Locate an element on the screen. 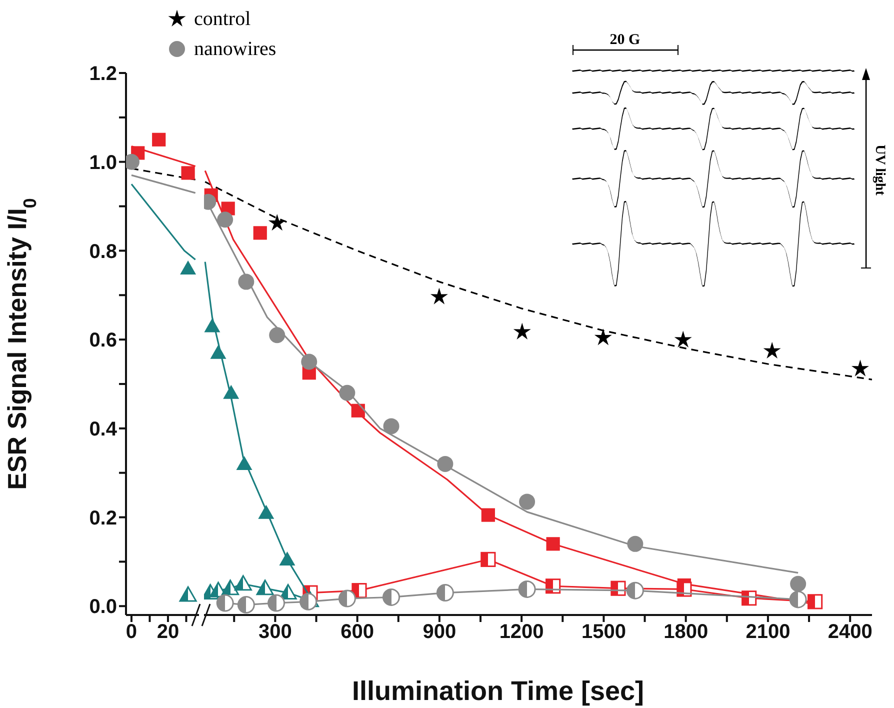 The width and height of the screenshot is (894, 708). esr-spectra-inset: 20 G UV light is located at coordinates (727, 165).